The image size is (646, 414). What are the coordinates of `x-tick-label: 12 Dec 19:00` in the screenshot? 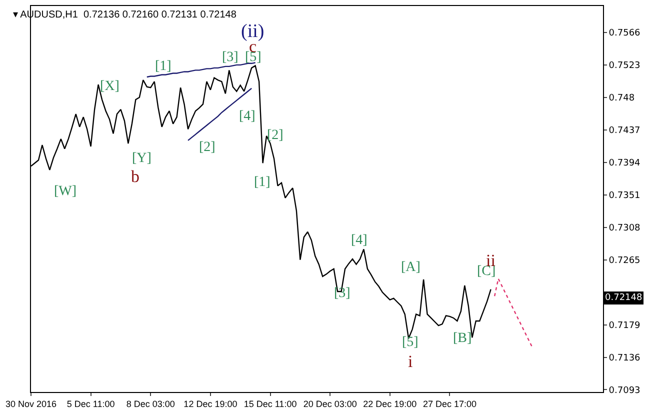 It's located at (211, 403).